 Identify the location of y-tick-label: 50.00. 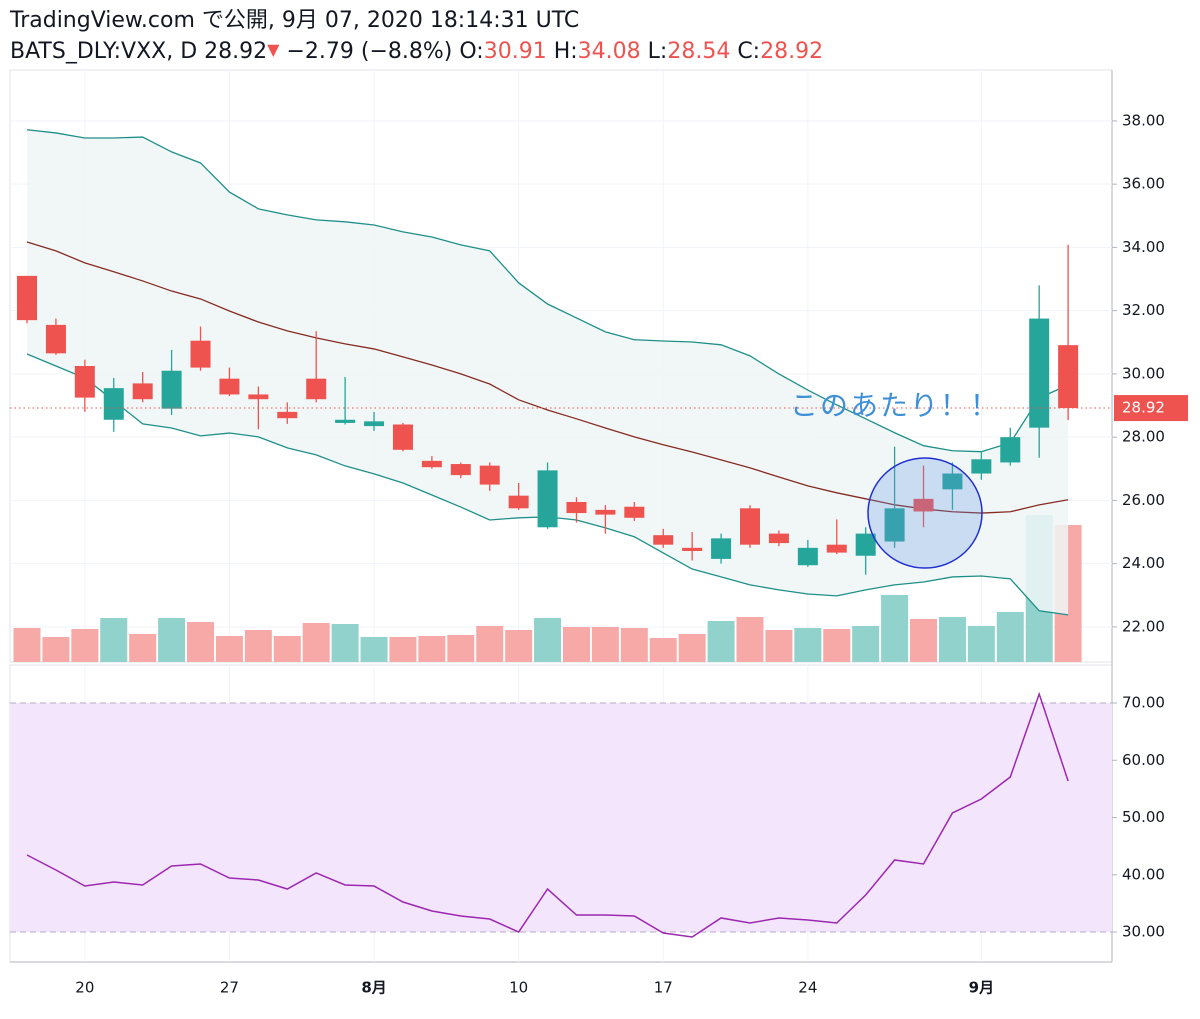
(1143, 817).